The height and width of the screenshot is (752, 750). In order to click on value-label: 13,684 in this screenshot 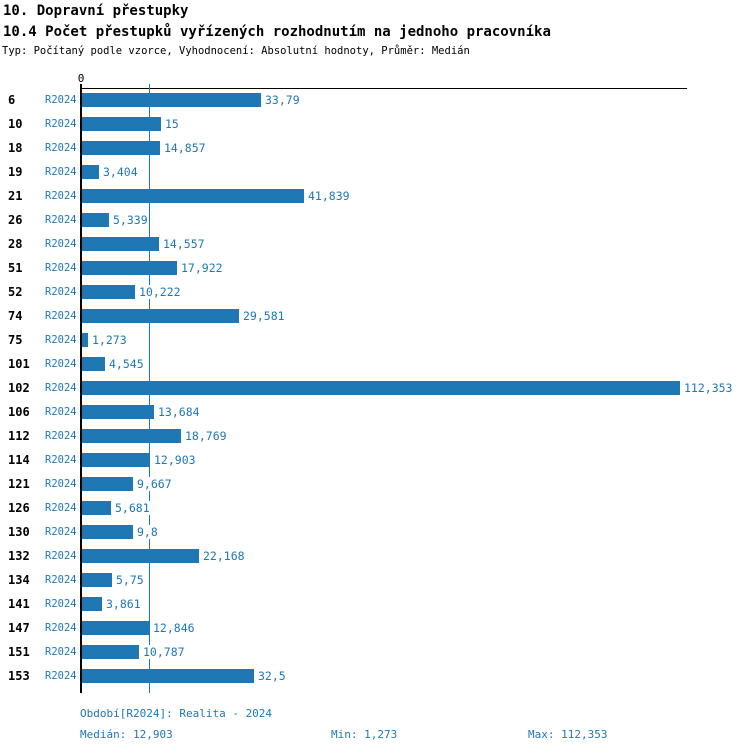, I will do `click(179, 412)`.